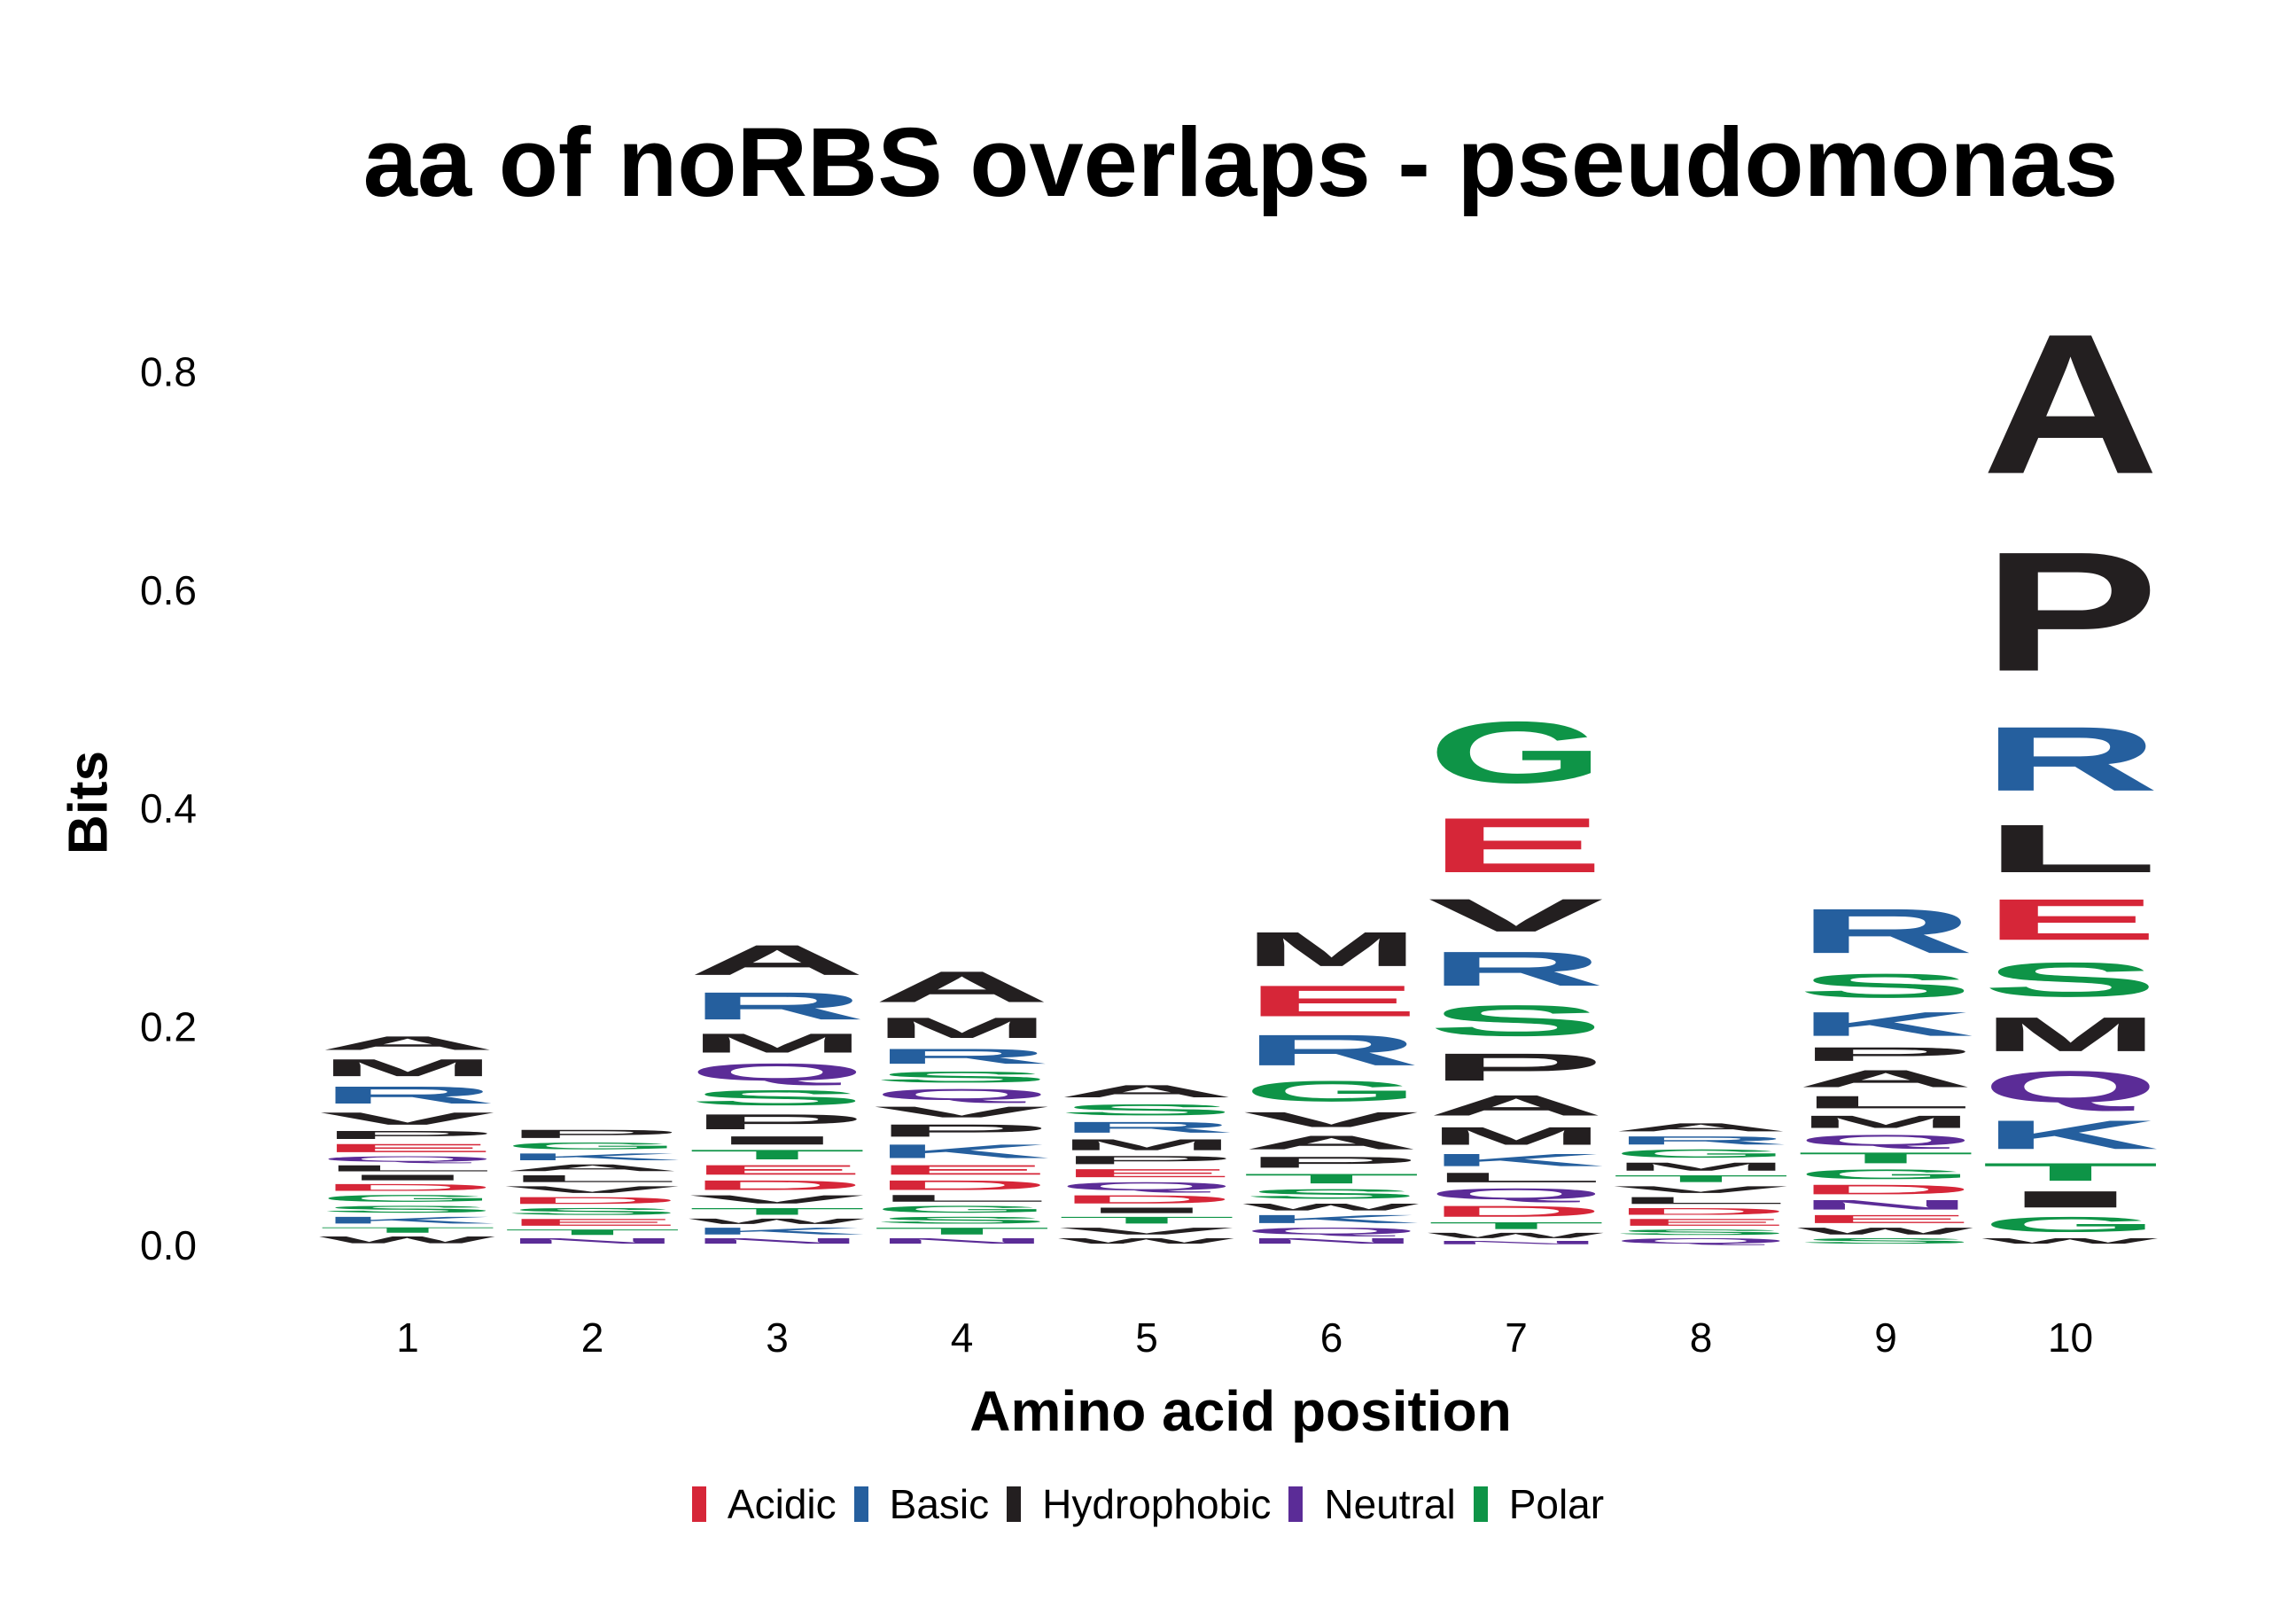  What do you see at coordinates (1240, 1411) in the screenshot?
I see `x-axis-label: Amino acid position` at bounding box center [1240, 1411].